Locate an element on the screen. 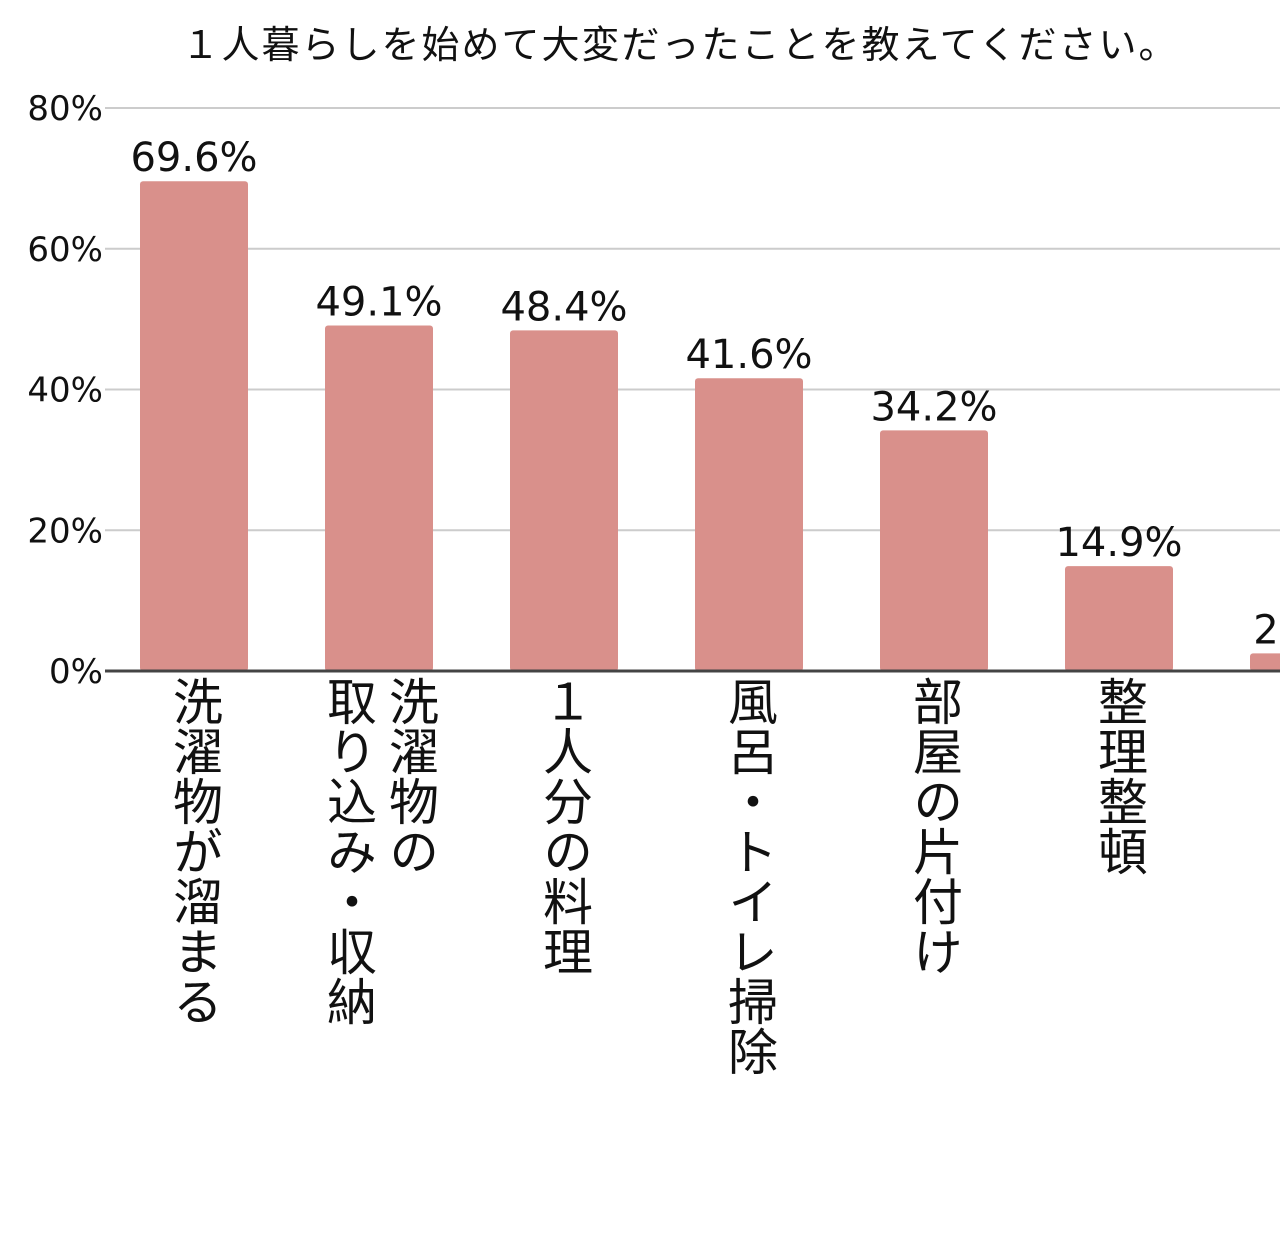 Image resolution: width=1280 pixels, height=1233 pixels. category-label: 洗濯物の 取り込み・収納 is located at coordinates (379, 851).